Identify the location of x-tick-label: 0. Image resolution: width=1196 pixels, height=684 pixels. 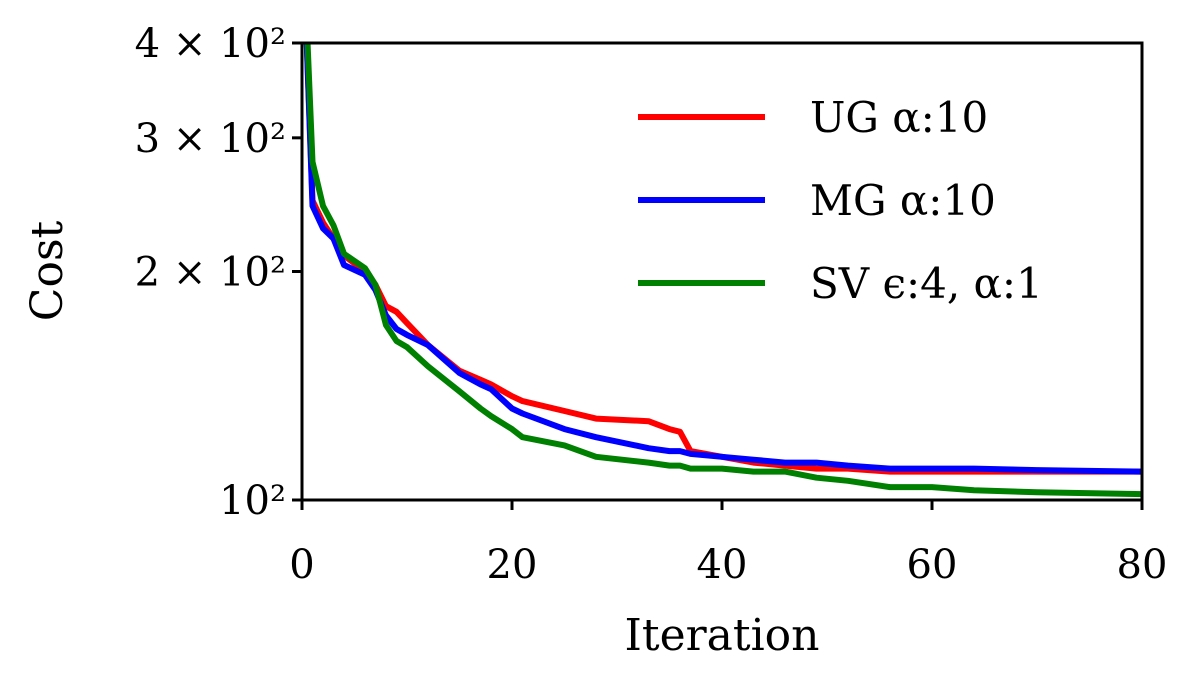
(301, 565).